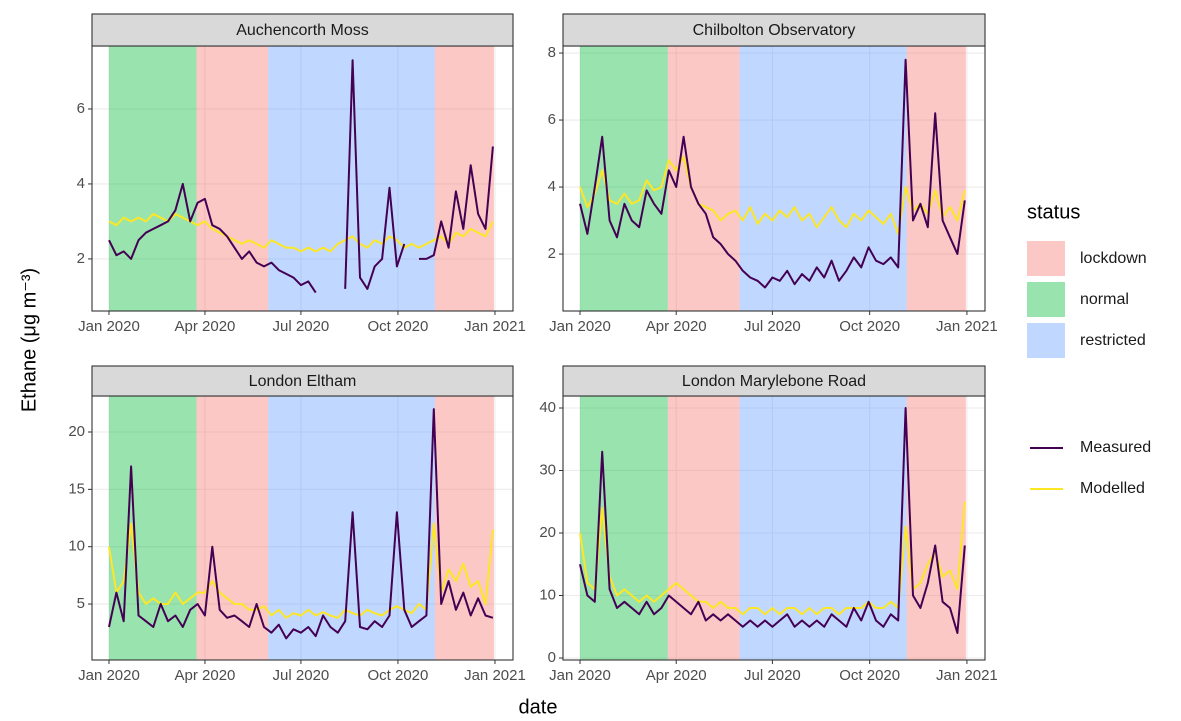 The width and height of the screenshot is (1181, 721). I want to click on legend-label: normal, so click(1104, 299).